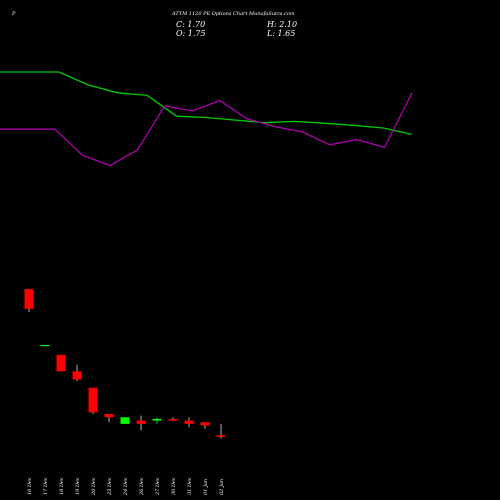 The width and height of the screenshot is (500, 500). Describe the element at coordinates (158, 486) in the screenshot. I see `x-tick-label: 27 Dec` at that location.